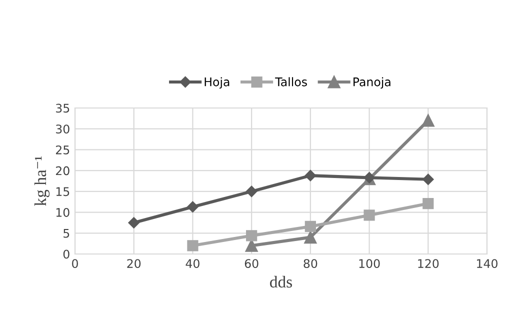  What do you see at coordinates (42, 181) in the screenshot?
I see `y-axis-title: kg ha⁻¹` at bounding box center [42, 181].